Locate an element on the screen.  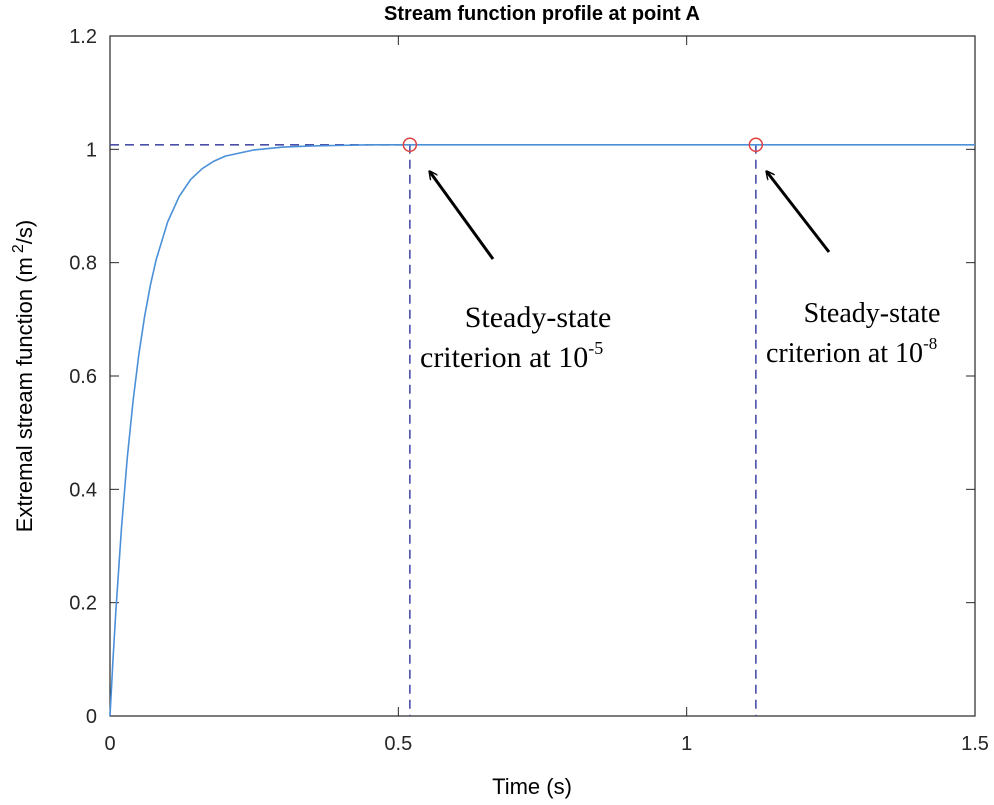
y-tick-label: 0.2 is located at coordinates (83, 604).